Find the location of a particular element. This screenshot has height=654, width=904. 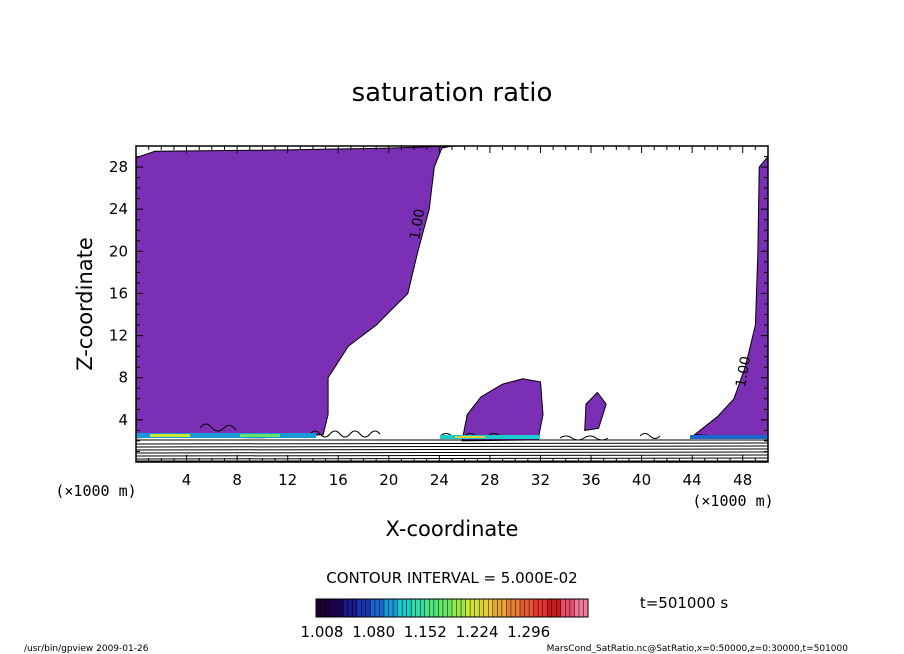

colorbar is located at coordinates (452, 608).